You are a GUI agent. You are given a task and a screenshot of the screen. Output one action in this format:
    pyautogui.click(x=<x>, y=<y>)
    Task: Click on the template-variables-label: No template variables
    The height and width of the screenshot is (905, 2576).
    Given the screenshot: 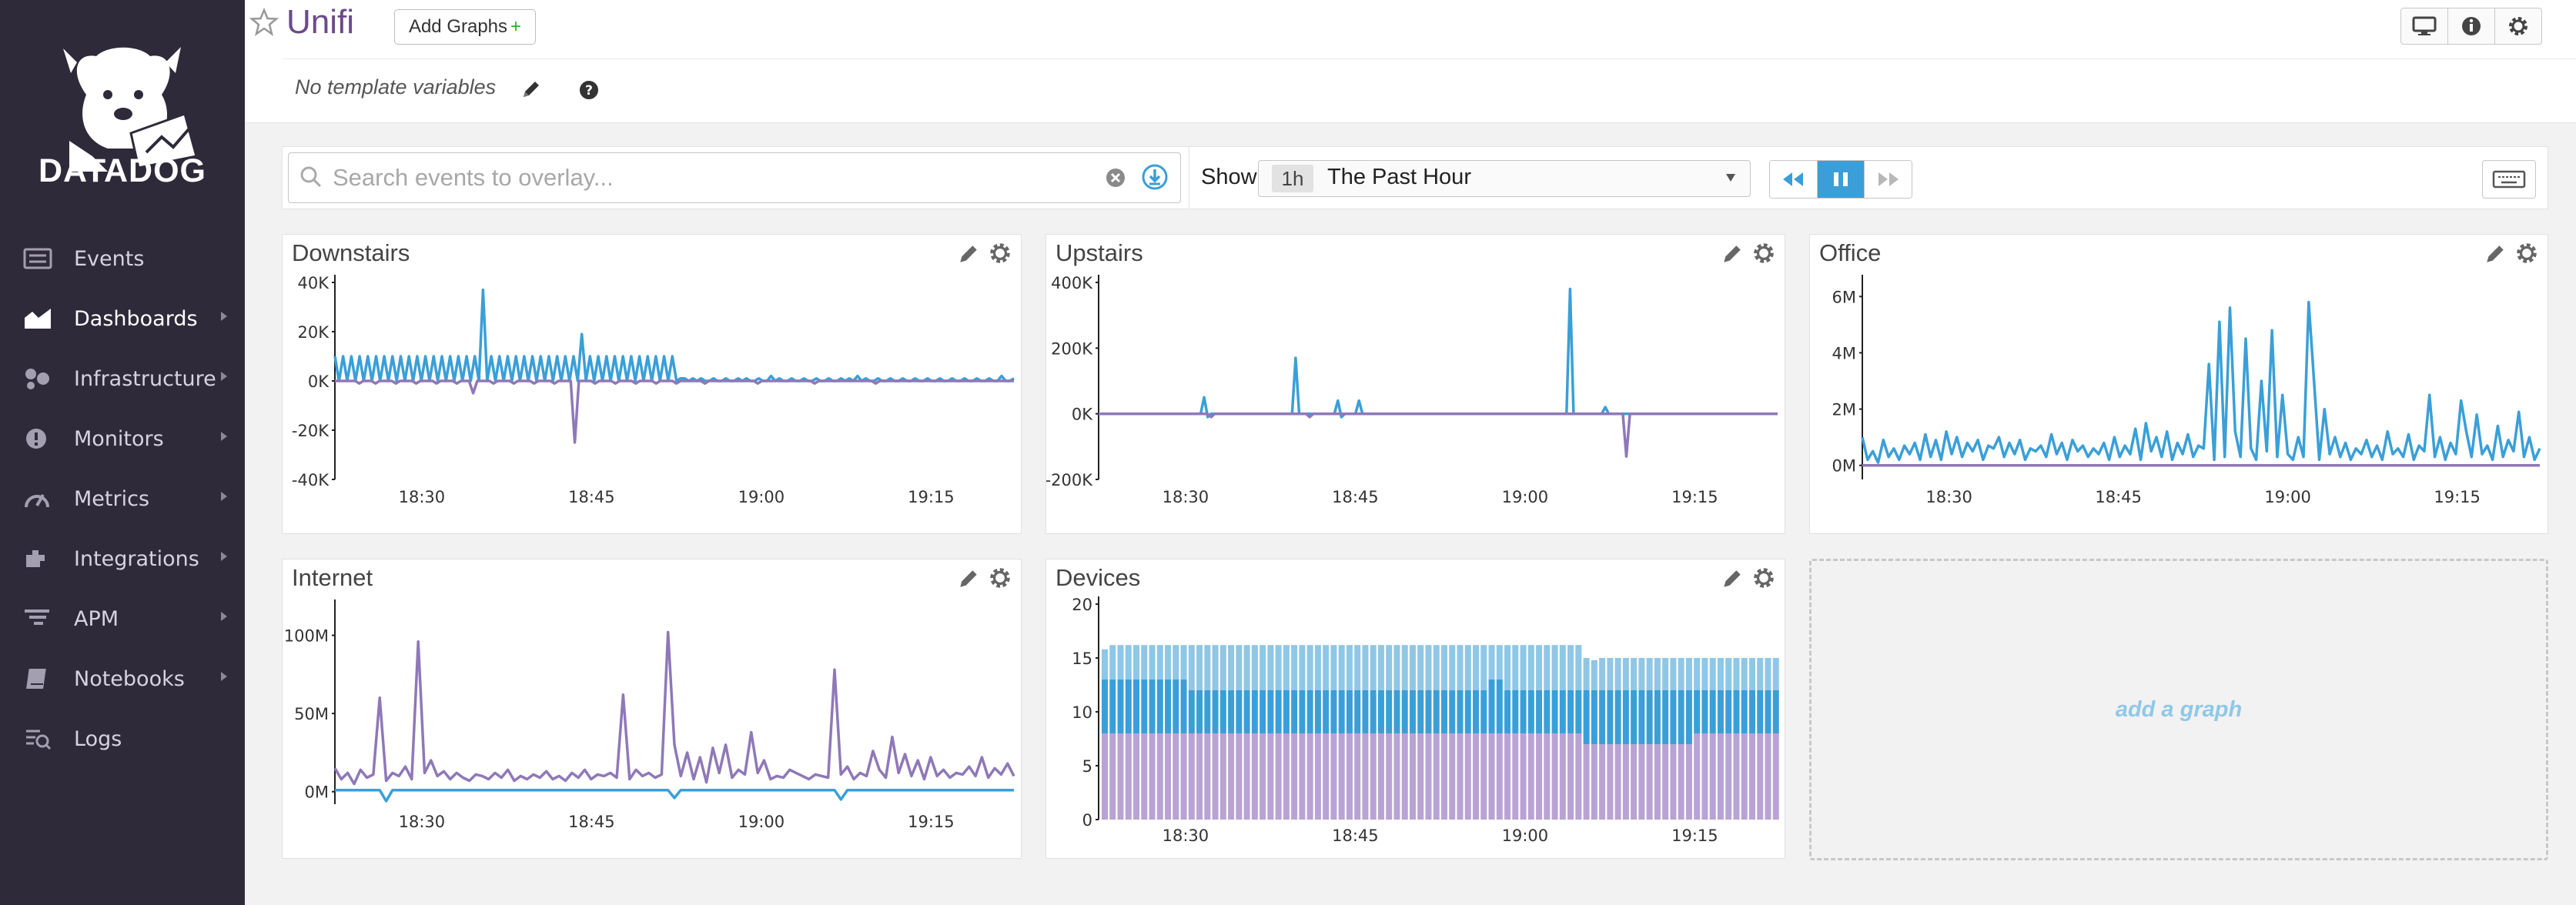 What is the action you would take?
    pyautogui.click(x=396, y=87)
    